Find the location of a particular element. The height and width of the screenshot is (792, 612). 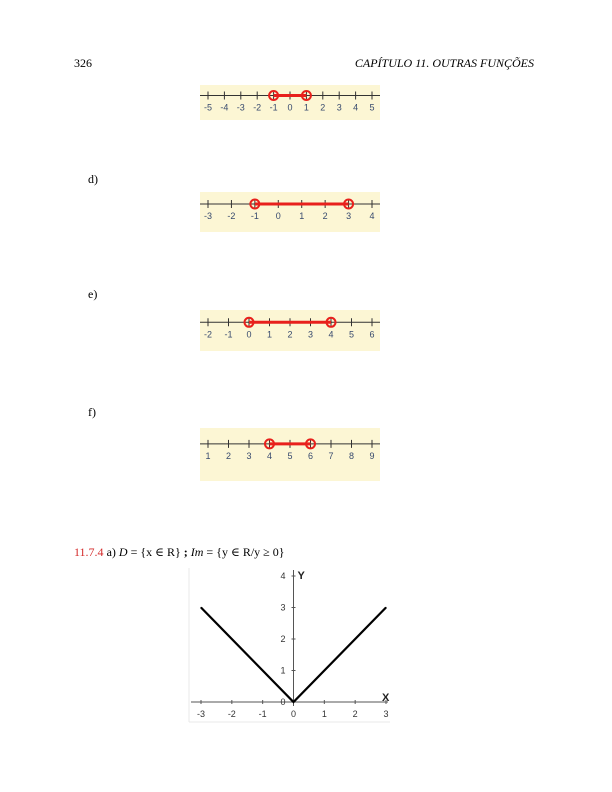

x-axis-label: X is located at coordinates (386, 698).